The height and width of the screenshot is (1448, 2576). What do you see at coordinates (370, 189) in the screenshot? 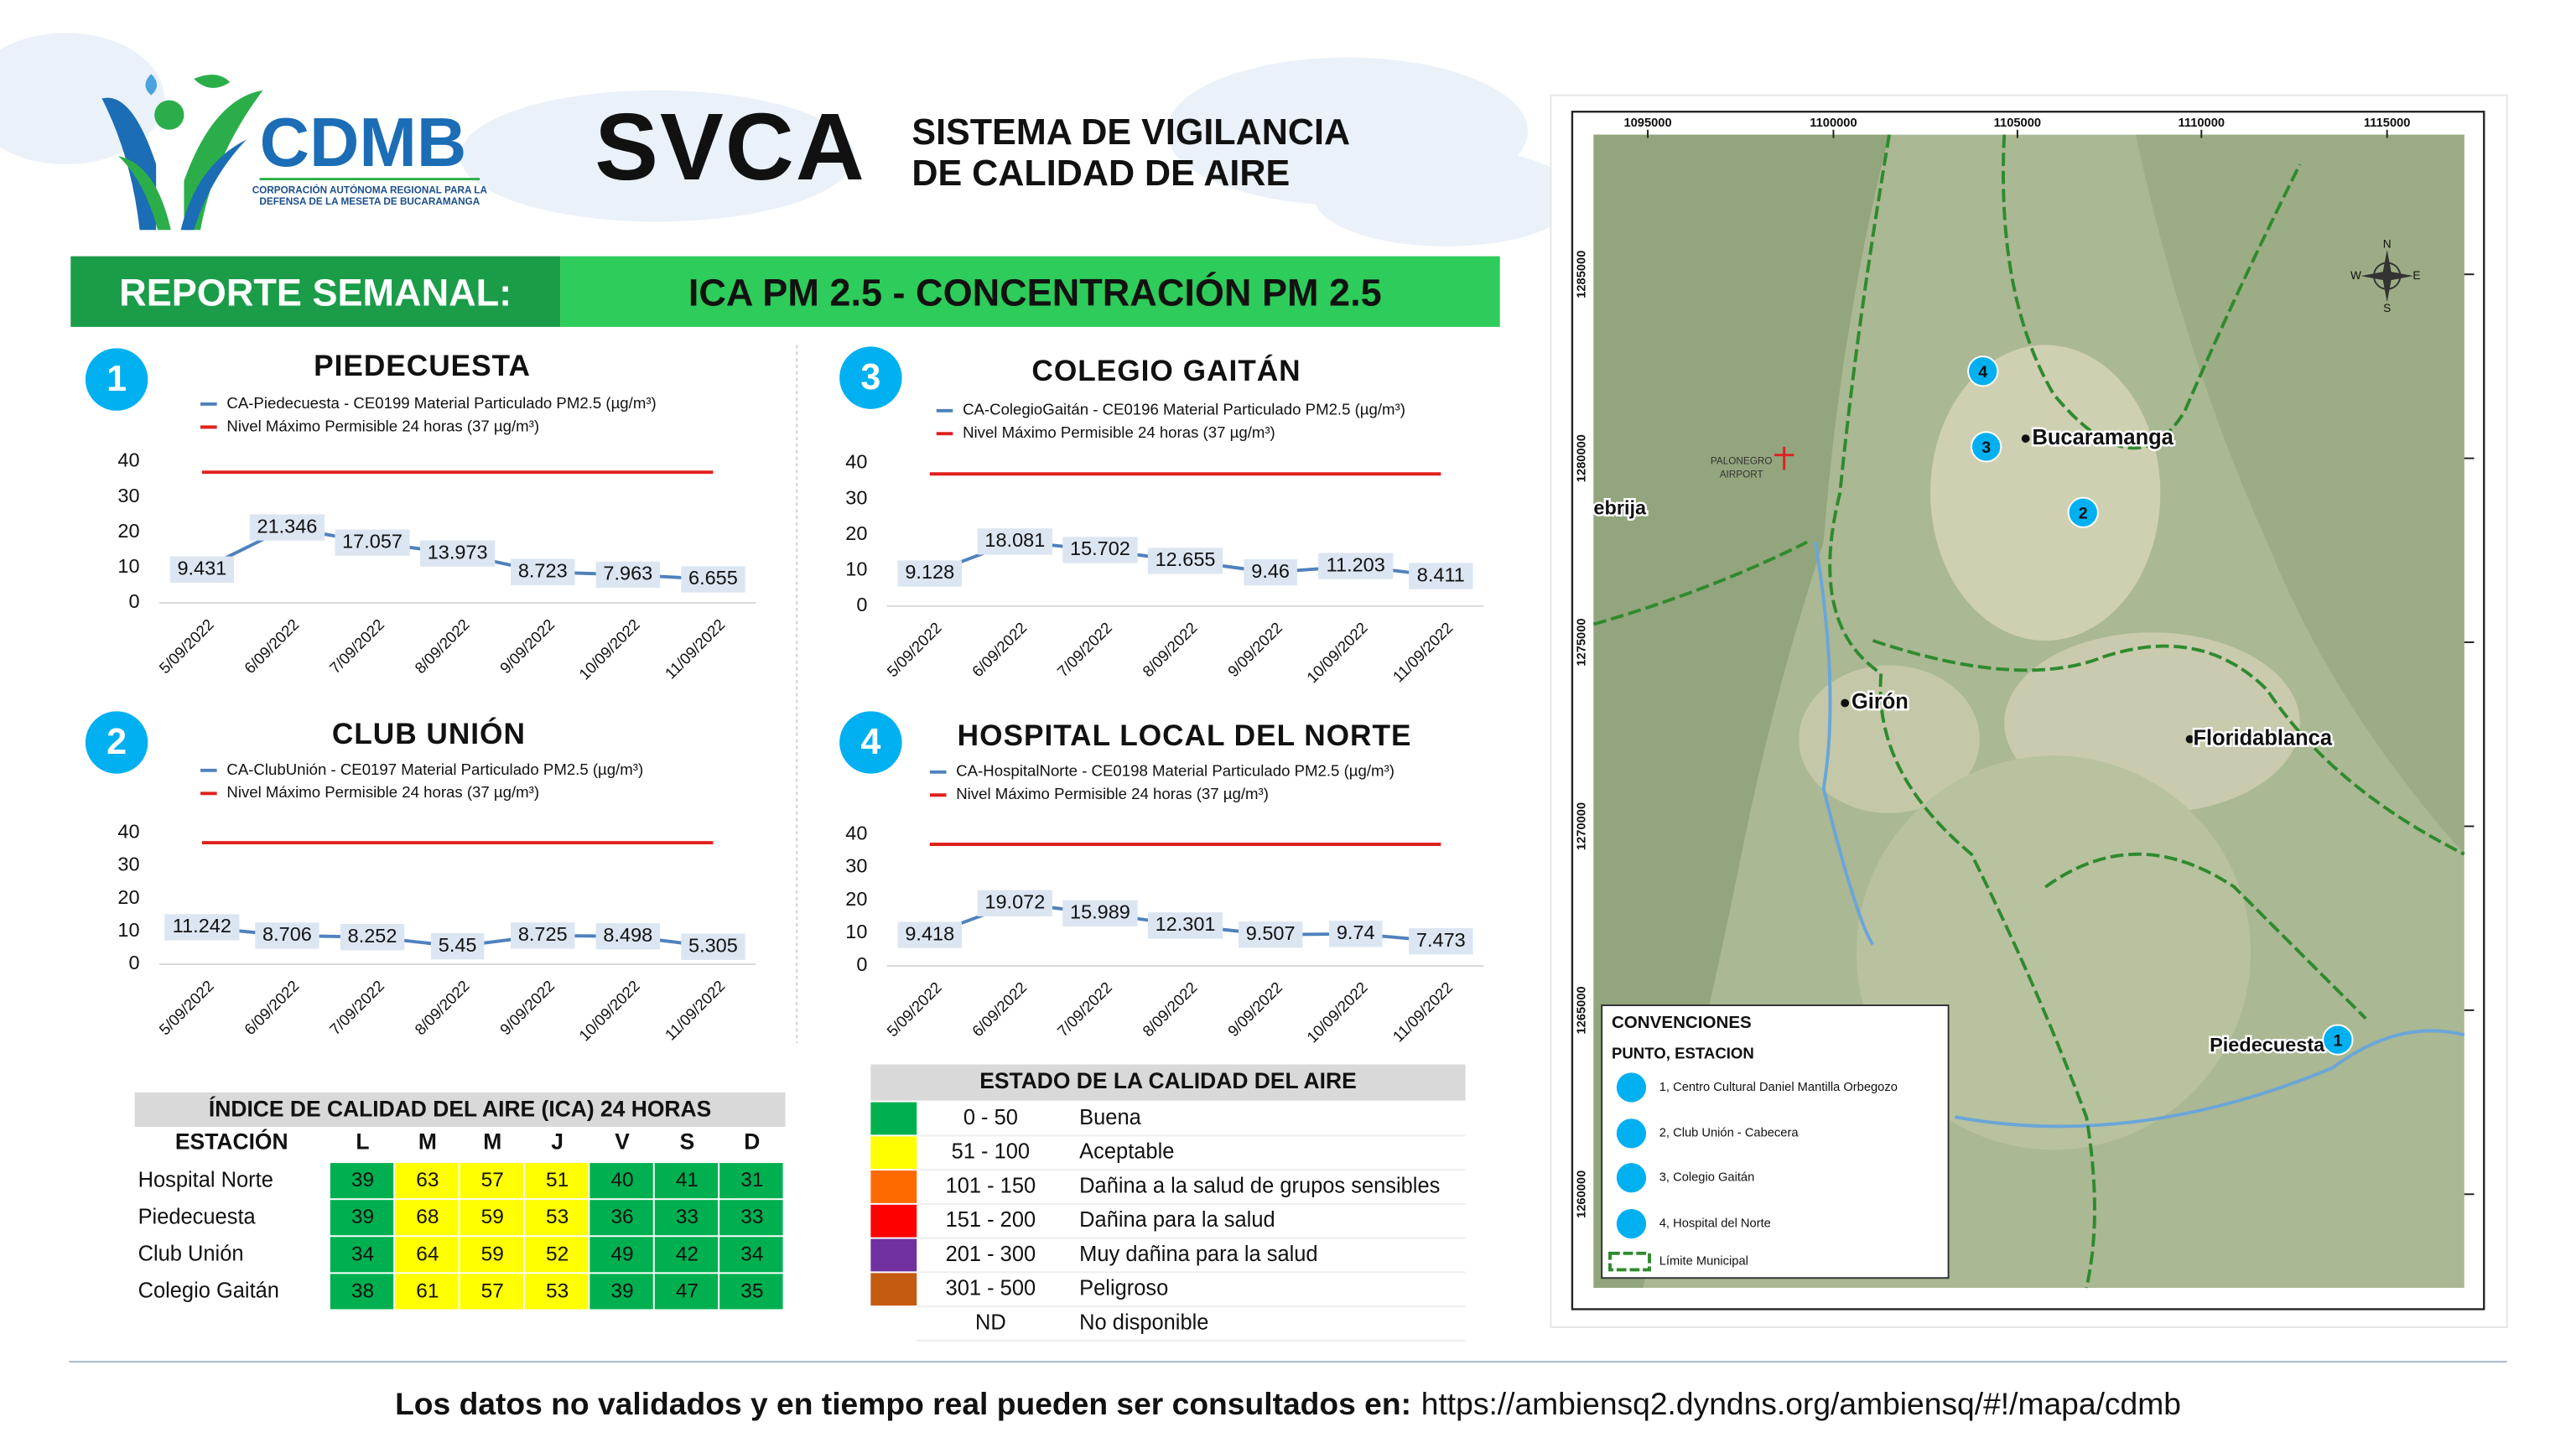
I see `logo-subtitle: CORPORACIÓN AUTÓNOMA REGIONAL PARA LA` at bounding box center [370, 189].